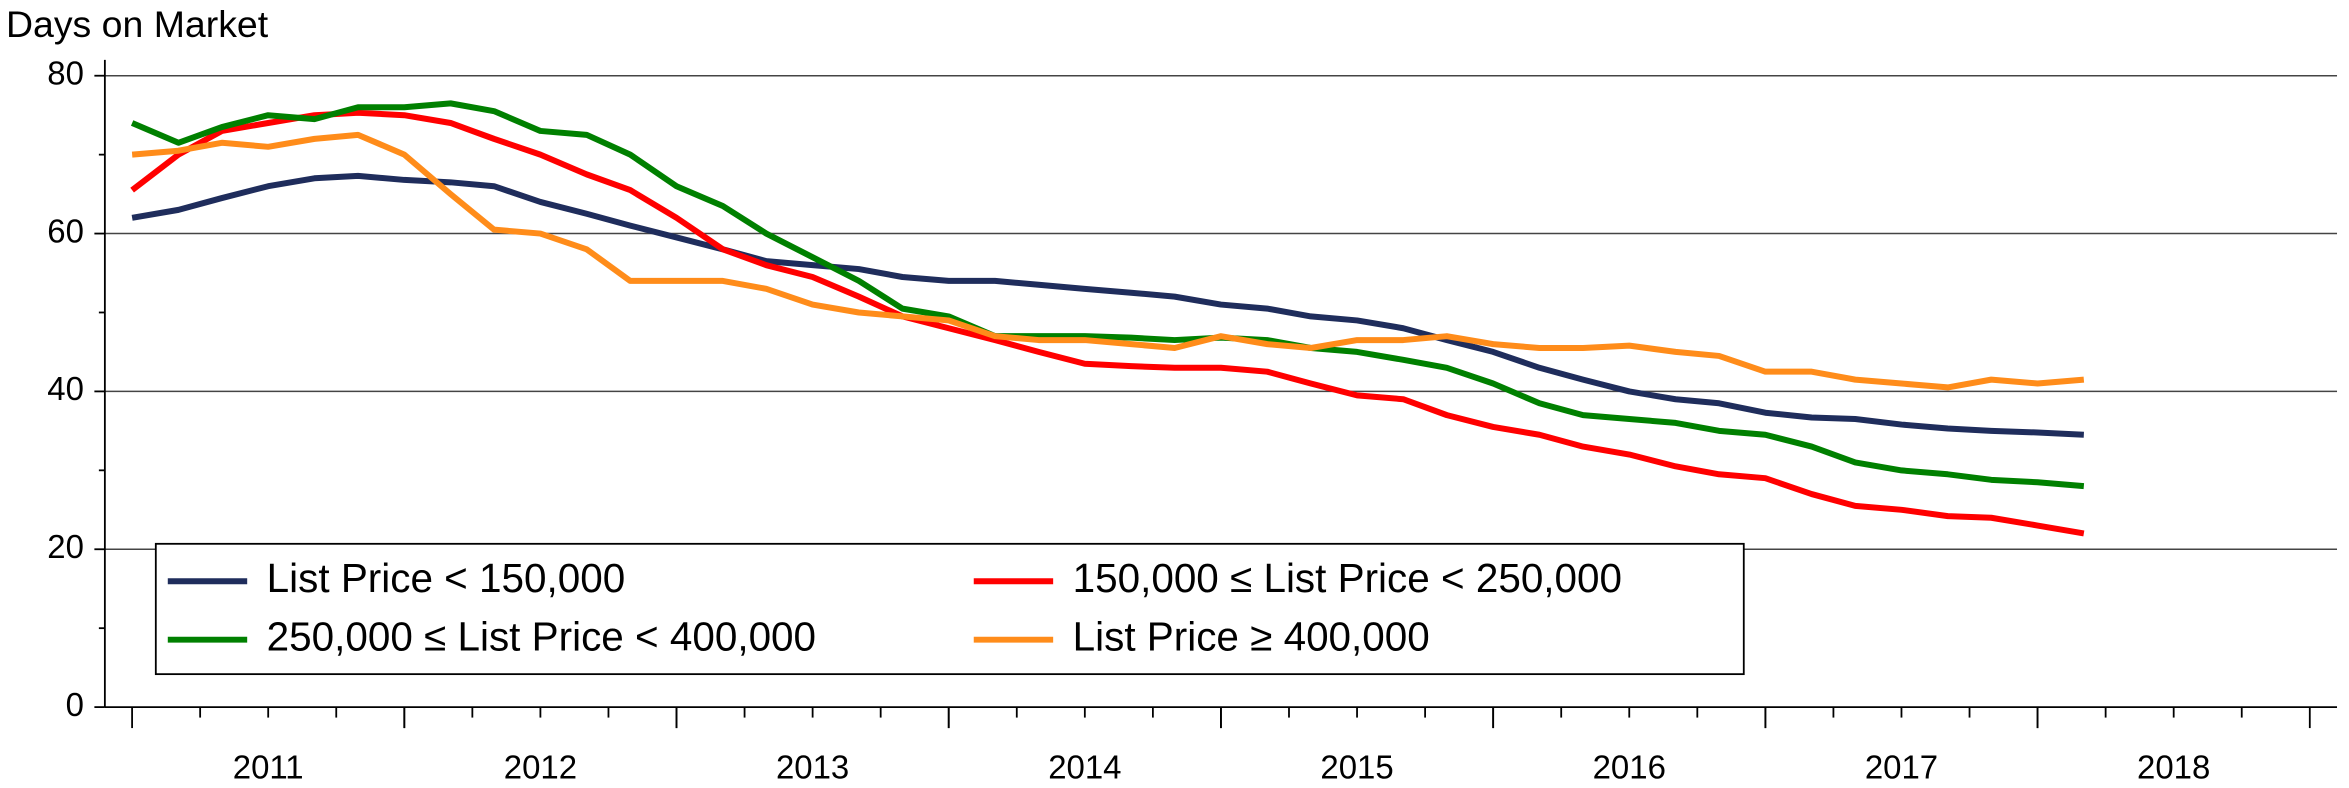  I want to click on y-tick-label: 80, so click(65, 72).